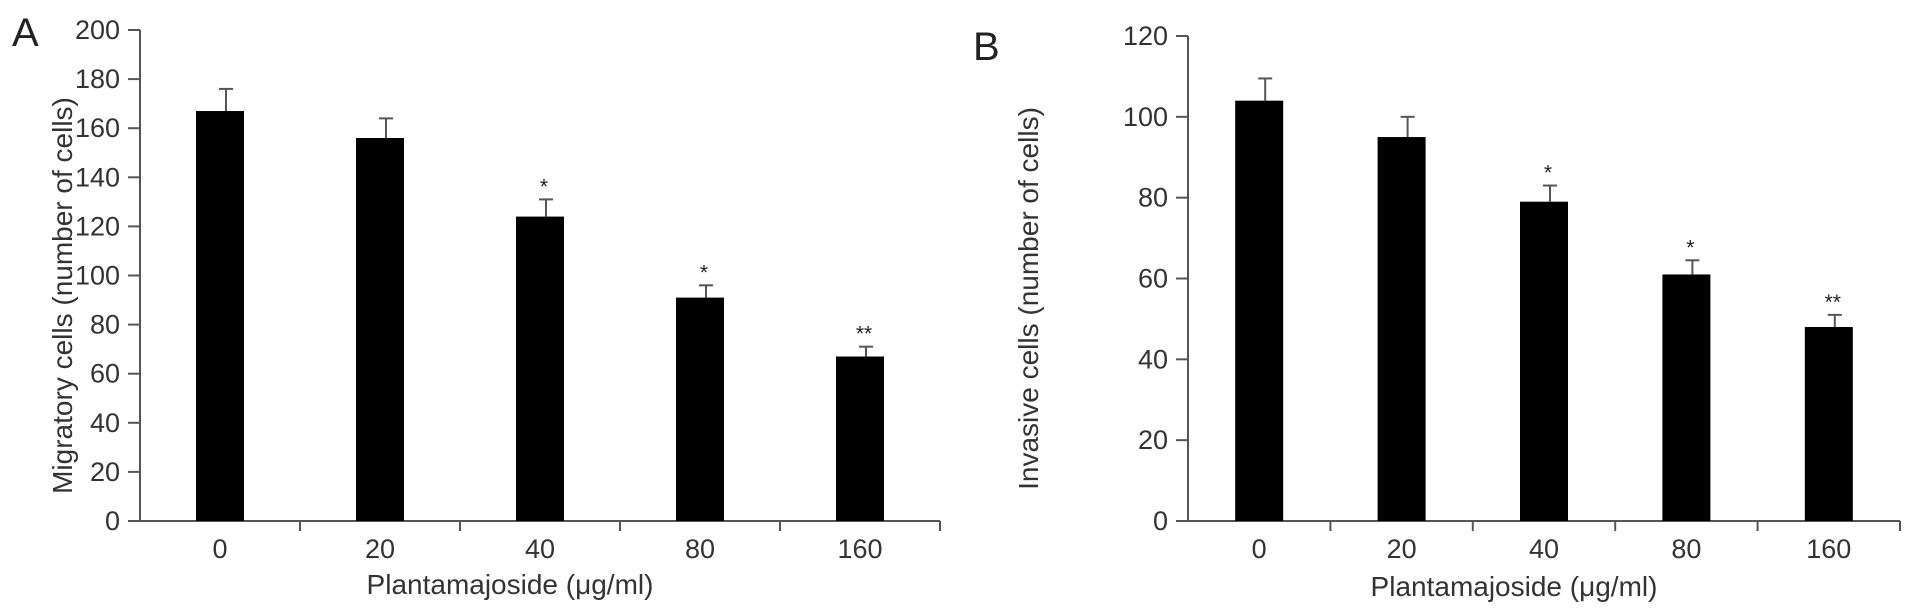 This screenshot has width=1913, height=615. I want to click on y-tick-label: 200, so click(97, 30).